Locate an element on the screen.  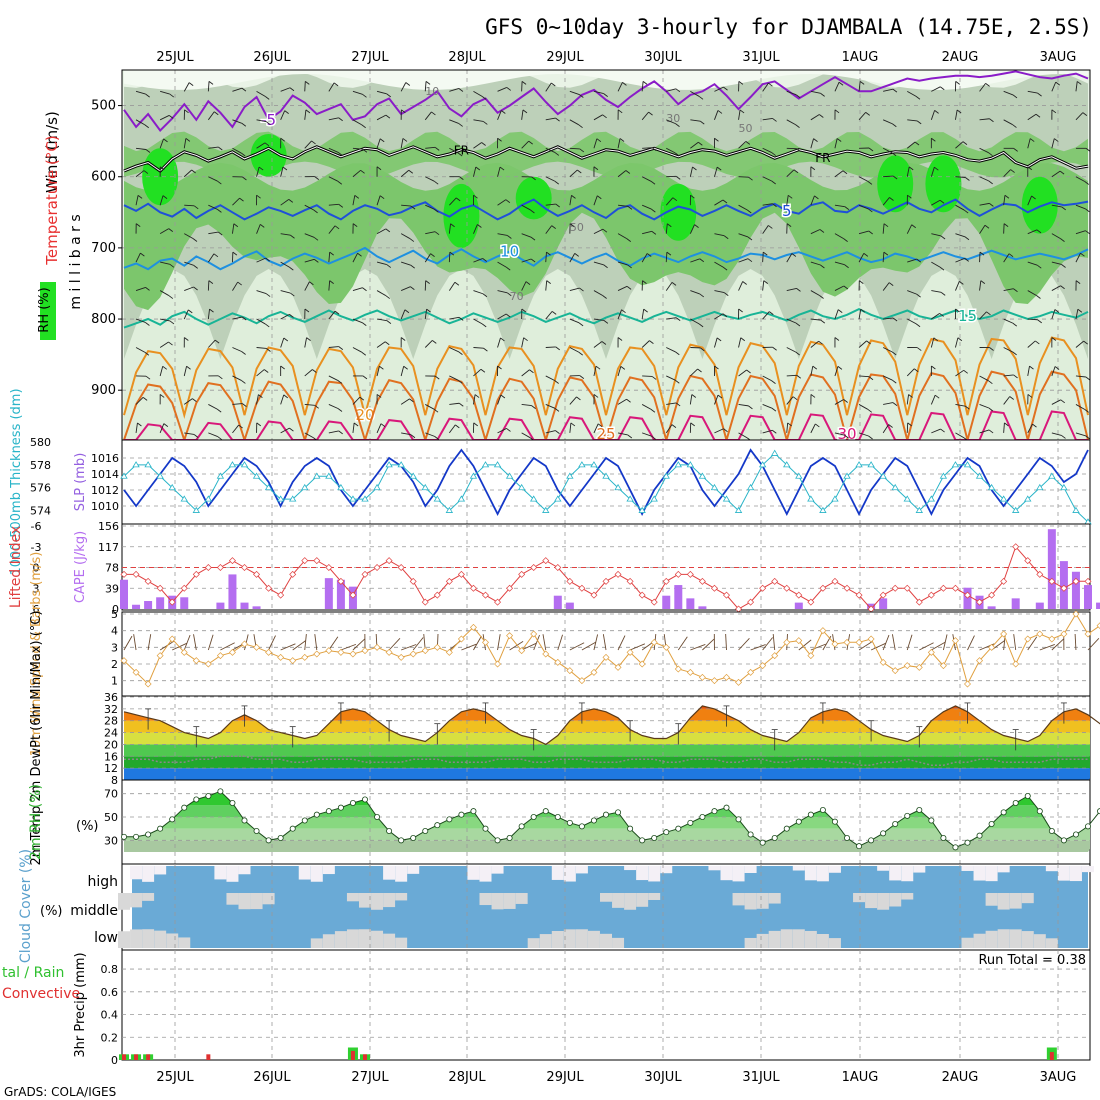
cloud-mid-cell is located at coordinates (377, 901).